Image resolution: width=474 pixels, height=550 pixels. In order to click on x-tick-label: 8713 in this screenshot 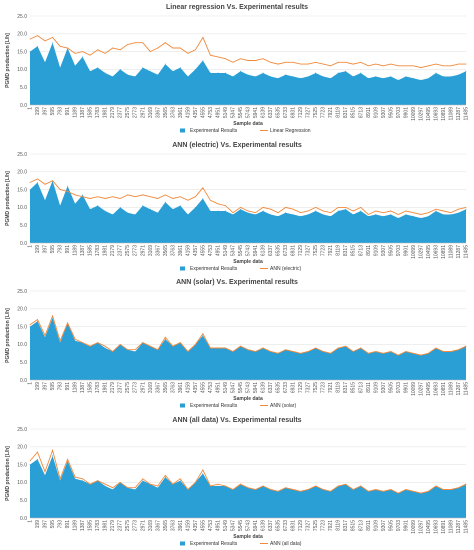, I will do `click(361, 249)`.